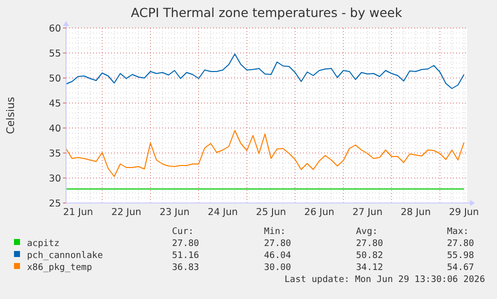  Describe the element at coordinates (460, 256) in the screenshot. I see `text: 55.98` at that location.